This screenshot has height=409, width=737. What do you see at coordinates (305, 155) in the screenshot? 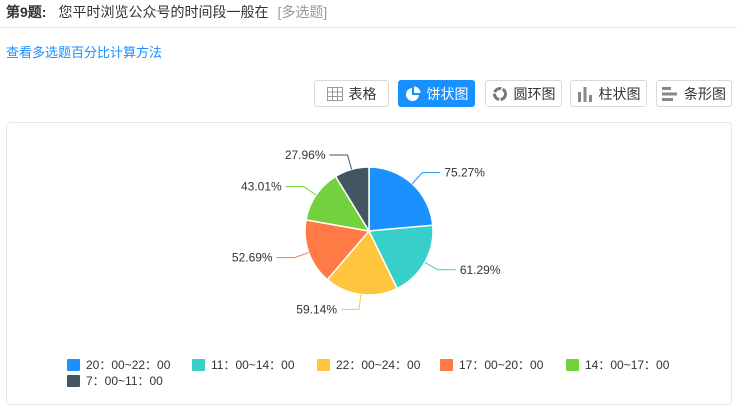
I see `slice-percentage-label: 27.96%` at bounding box center [305, 155].